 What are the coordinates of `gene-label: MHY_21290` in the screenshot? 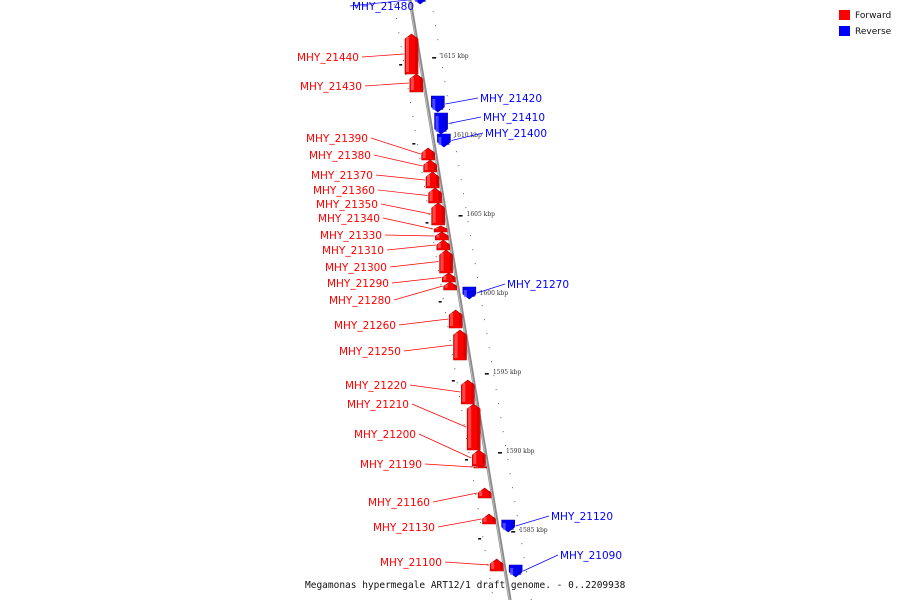 It's located at (358, 284).